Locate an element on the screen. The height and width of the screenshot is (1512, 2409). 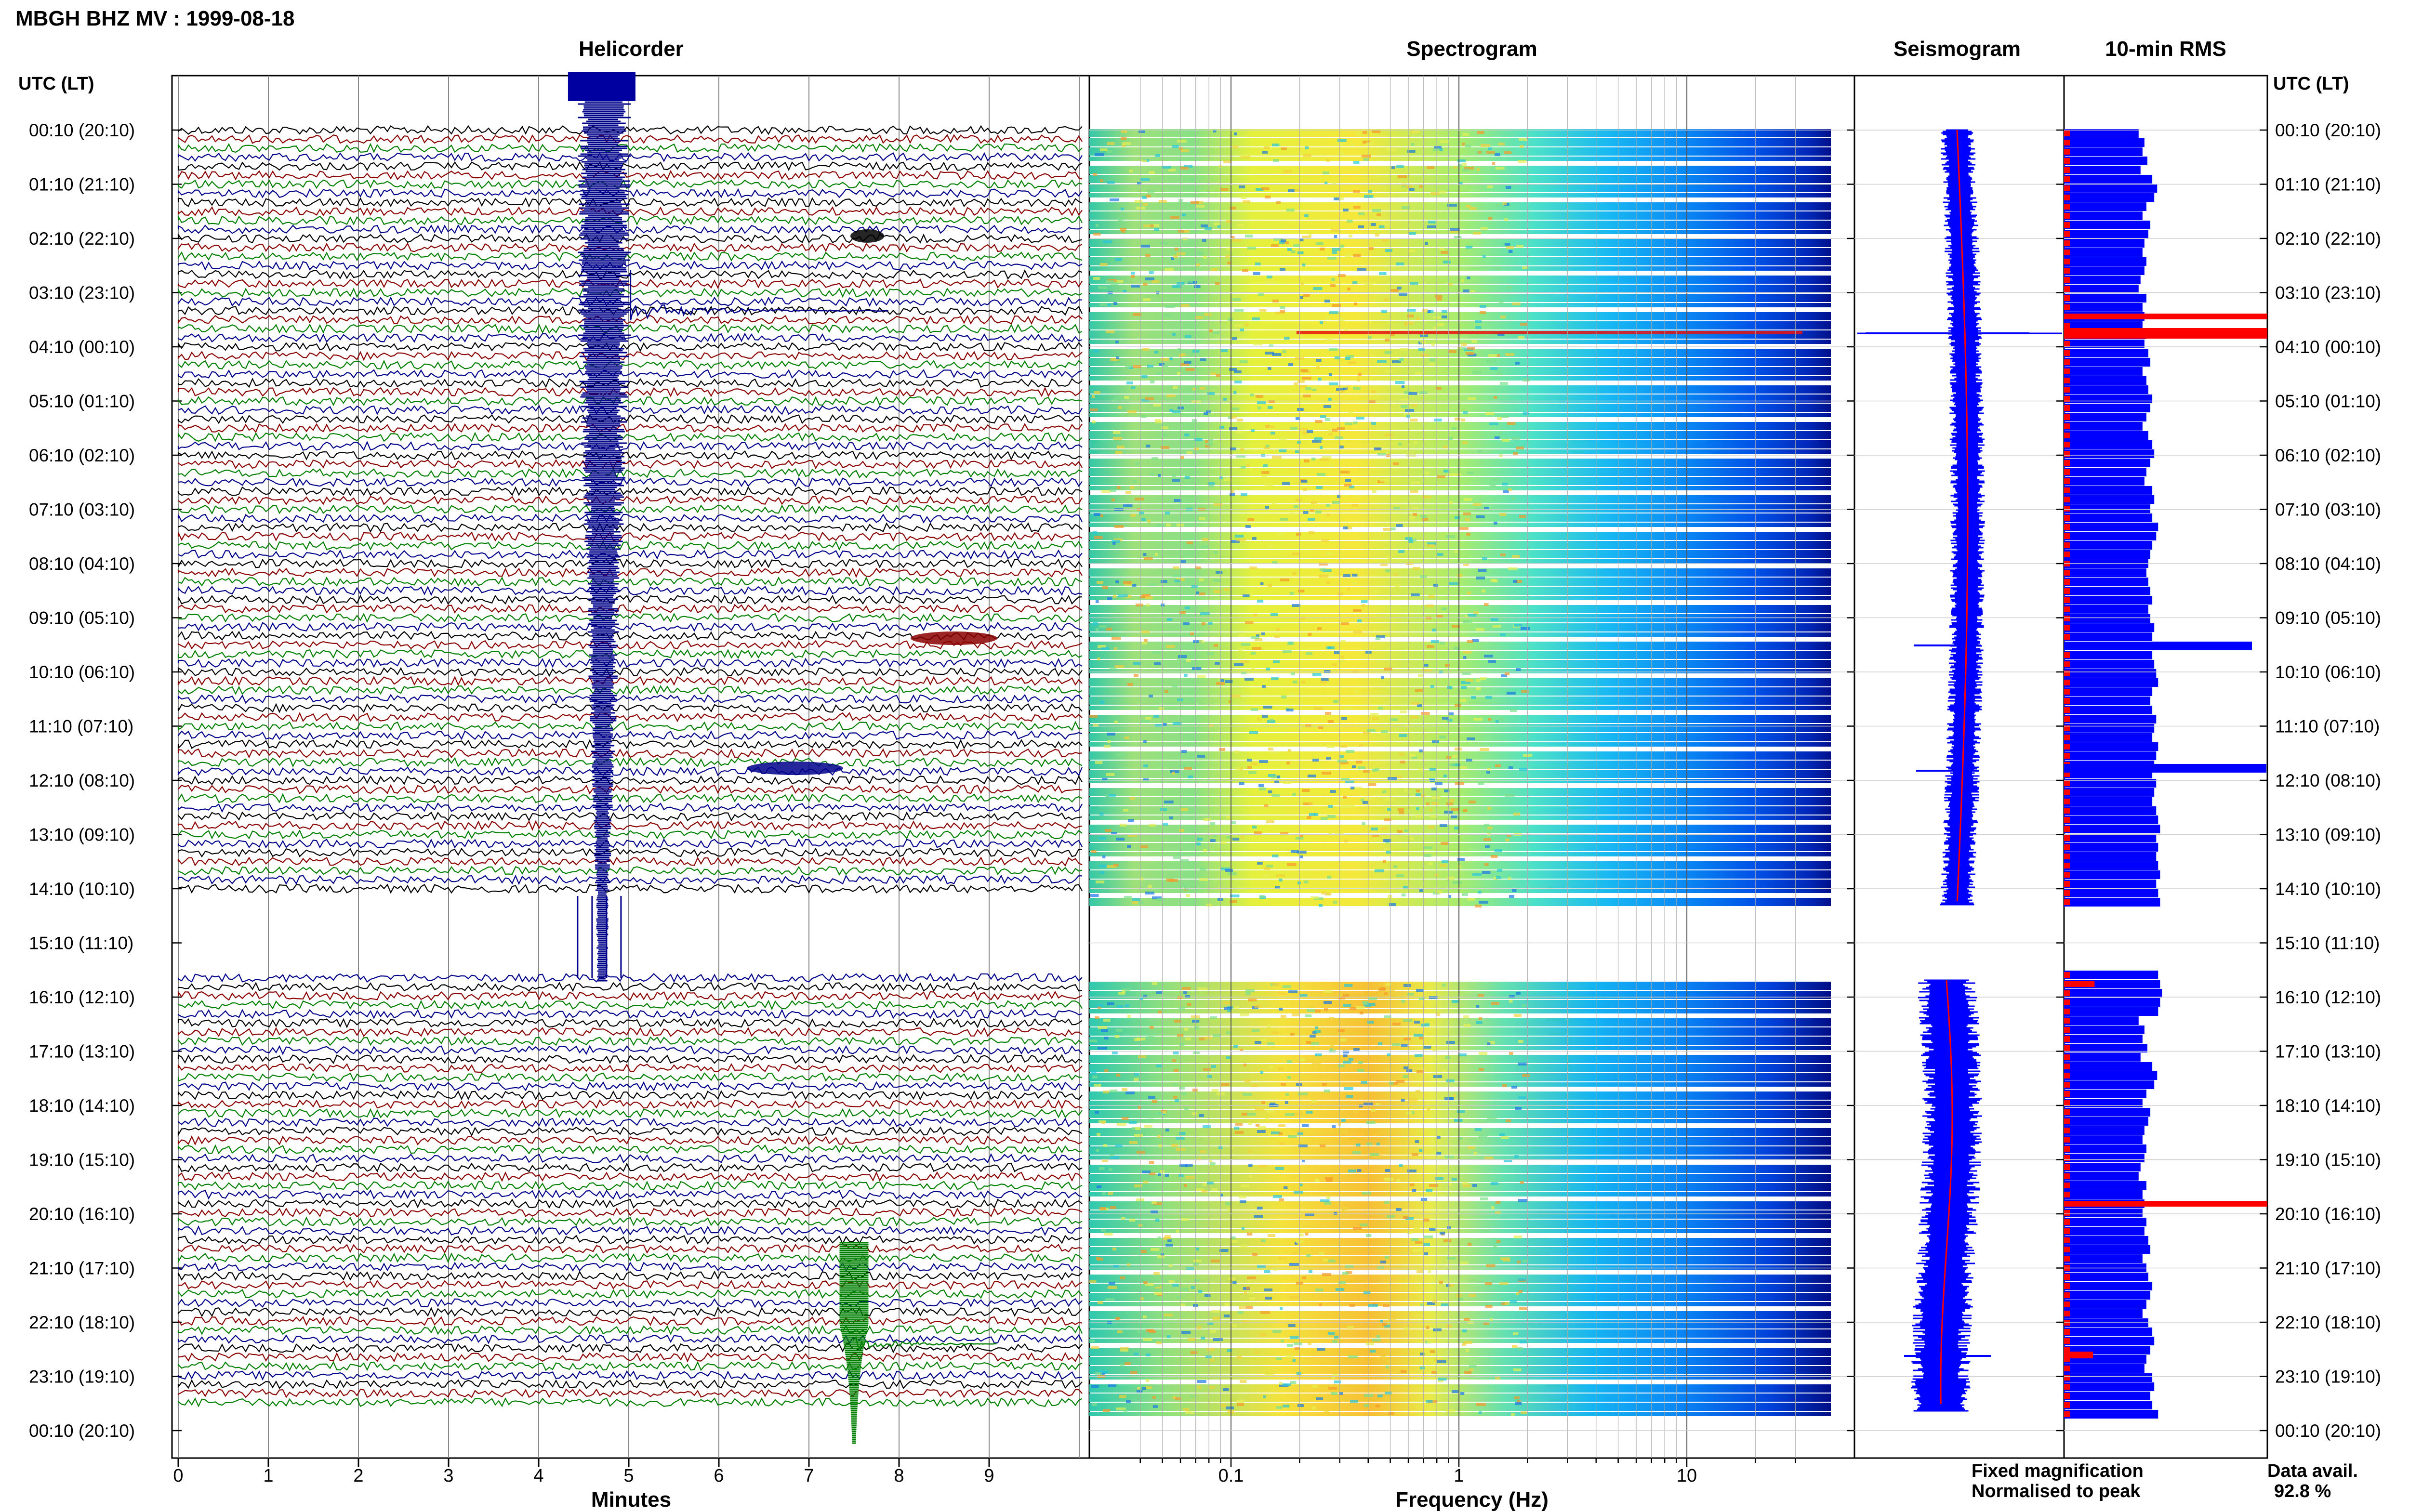
minute-tick-label: 8 is located at coordinates (899, 1476).